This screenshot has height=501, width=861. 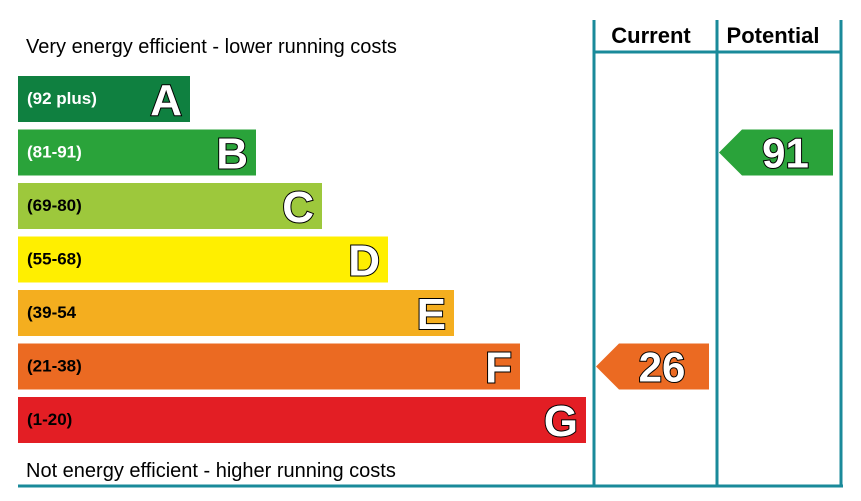 What do you see at coordinates (651, 35) in the screenshot?
I see `current-column-header: Current` at bounding box center [651, 35].